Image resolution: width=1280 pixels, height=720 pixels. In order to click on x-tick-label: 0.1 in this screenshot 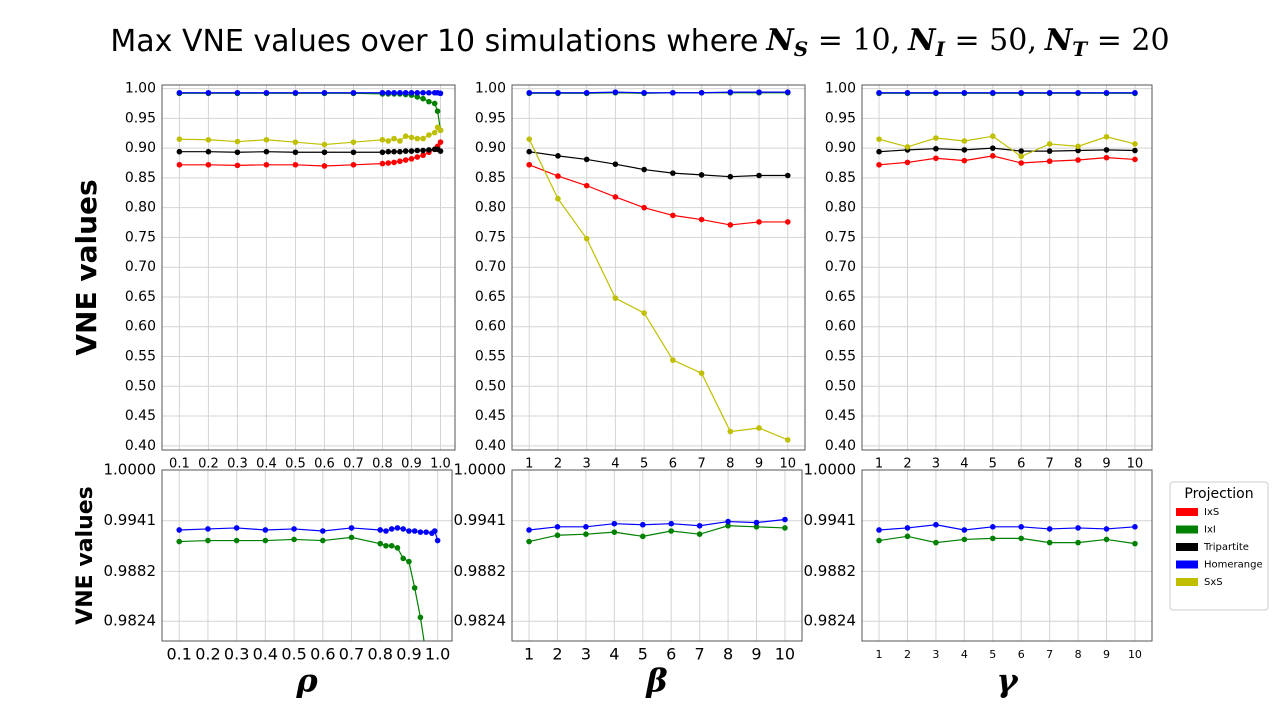, I will do `click(179, 464)`.